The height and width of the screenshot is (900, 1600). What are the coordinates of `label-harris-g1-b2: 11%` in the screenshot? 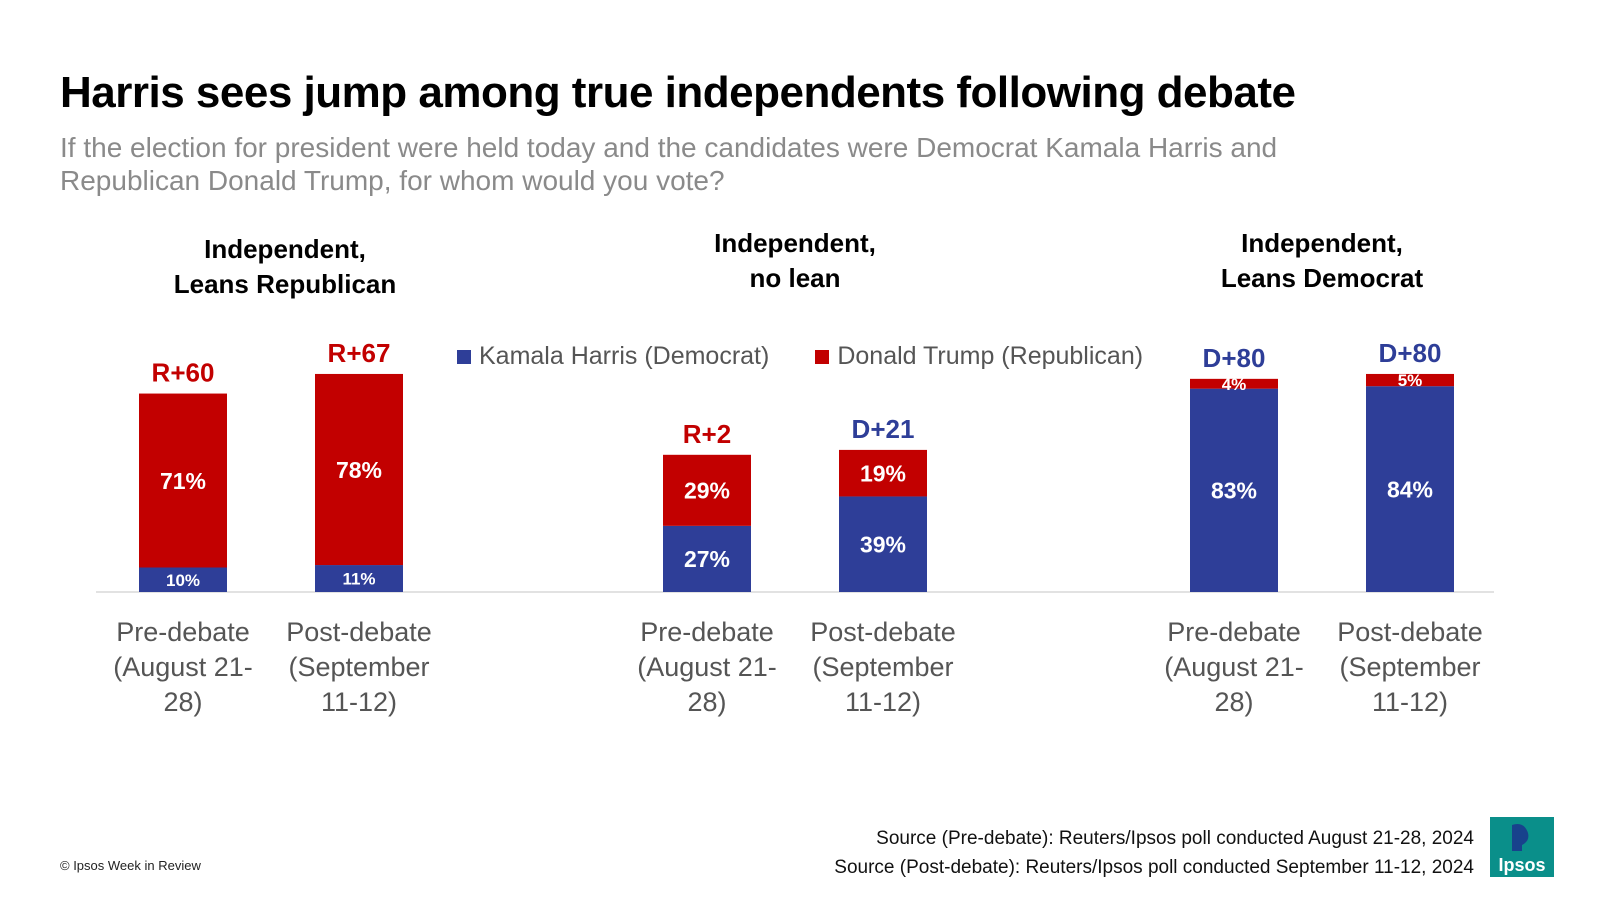 It's located at (358, 579).